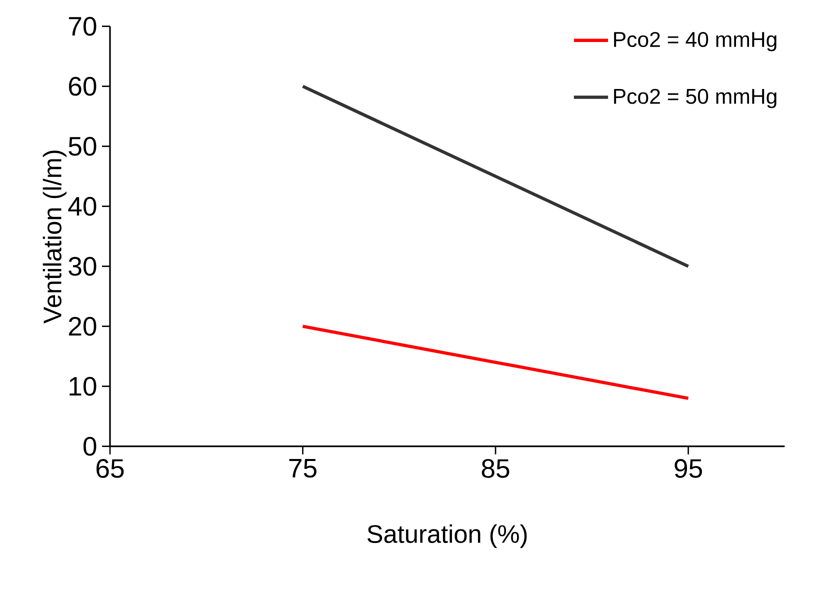  What do you see at coordinates (82, 146) in the screenshot?
I see `y-tick-label: 50` at bounding box center [82, 146].